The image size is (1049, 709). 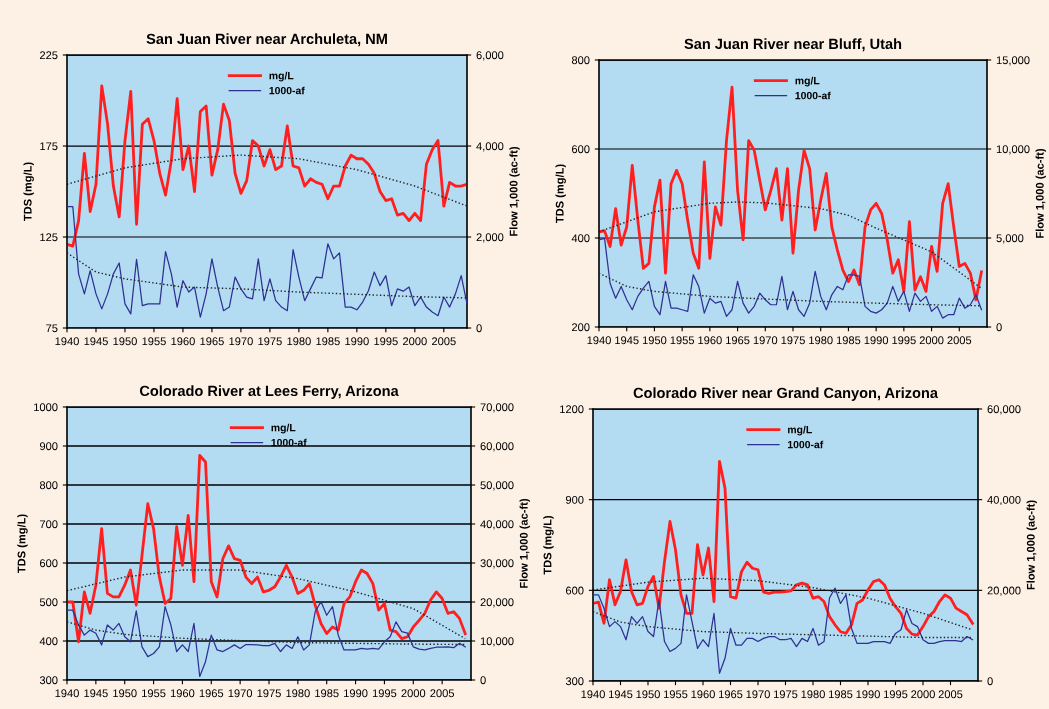 I want to click on y2-tick-label: 6,000, so click(x=490, y=56).